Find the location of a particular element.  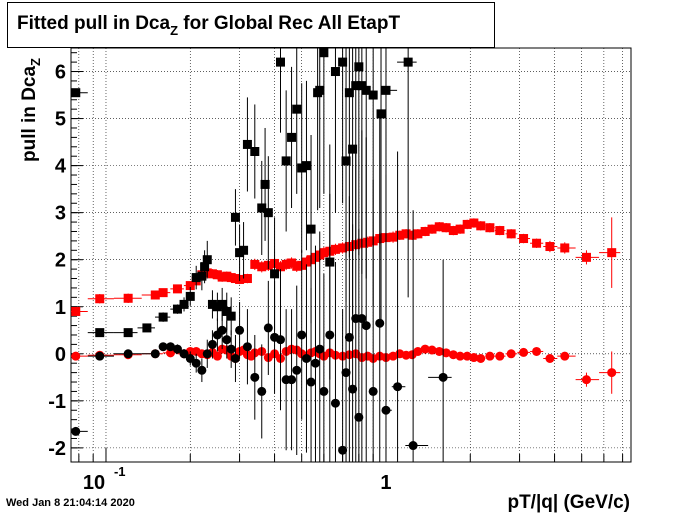

y-tick-label: -1 is located at coordinates (57, 402).